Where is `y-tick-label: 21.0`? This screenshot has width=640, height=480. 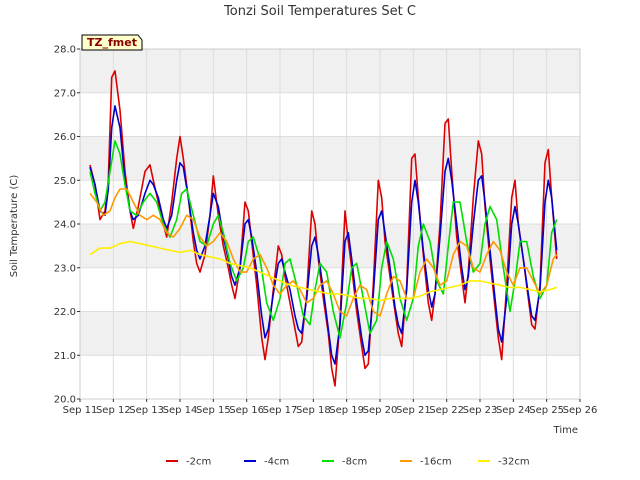 y-tick-label: 21.0 is located at coordinates (65, 356).